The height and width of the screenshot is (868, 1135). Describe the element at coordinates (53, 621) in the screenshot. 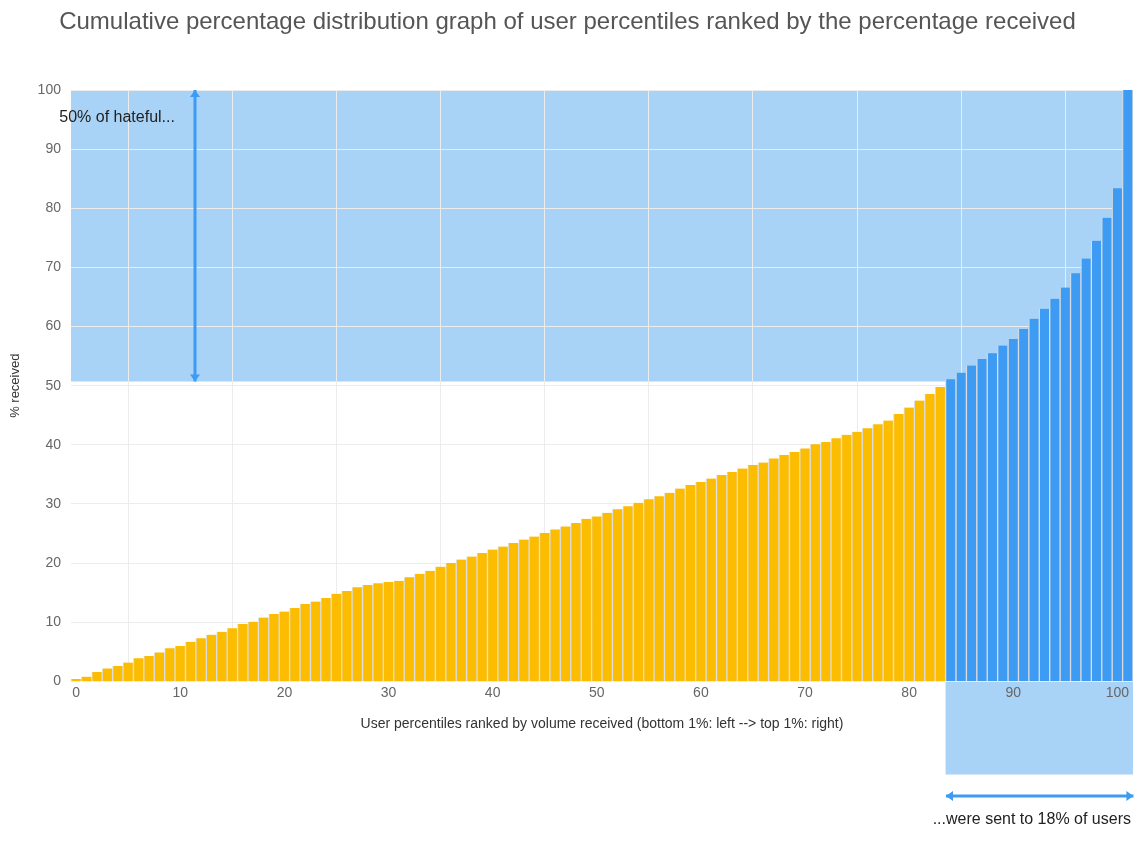

I see `y-tick-label: 10` at that location.